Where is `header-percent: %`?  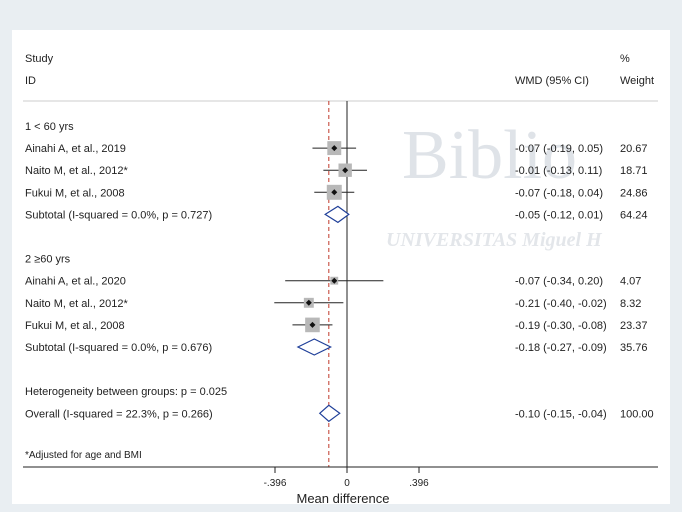 header-percent: % is located at coordinates (625, 59).